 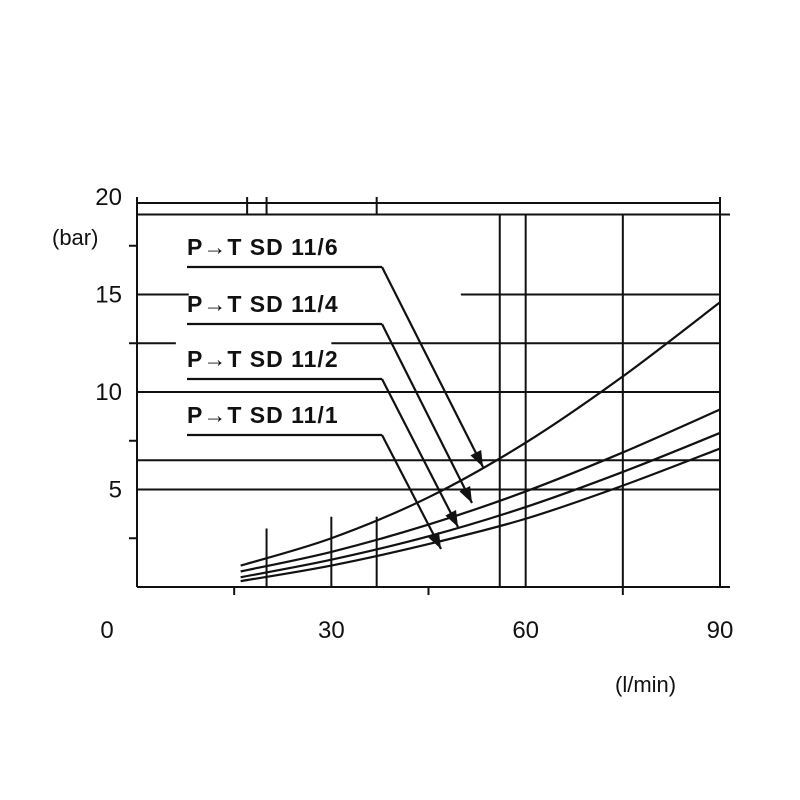 I want to click on x-axis-label: (l/min), so click(x=645, y=684).